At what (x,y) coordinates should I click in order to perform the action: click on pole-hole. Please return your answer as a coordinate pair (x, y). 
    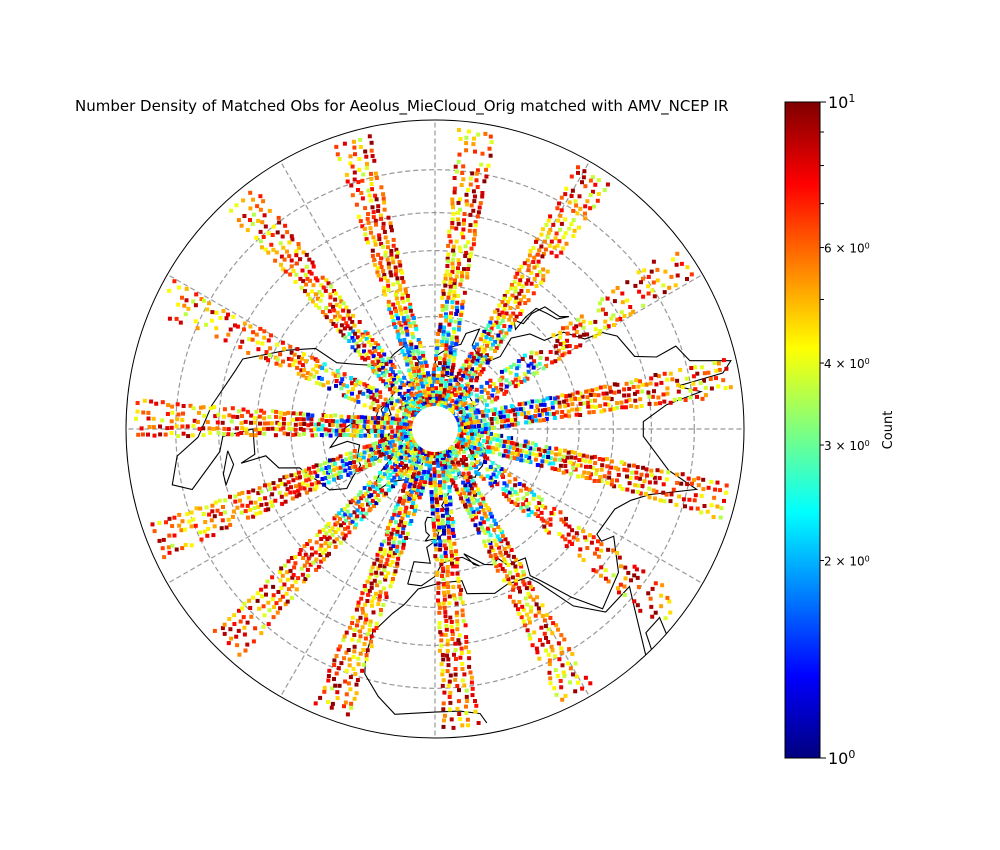
    Looking at the image, I should click on (435, 429).